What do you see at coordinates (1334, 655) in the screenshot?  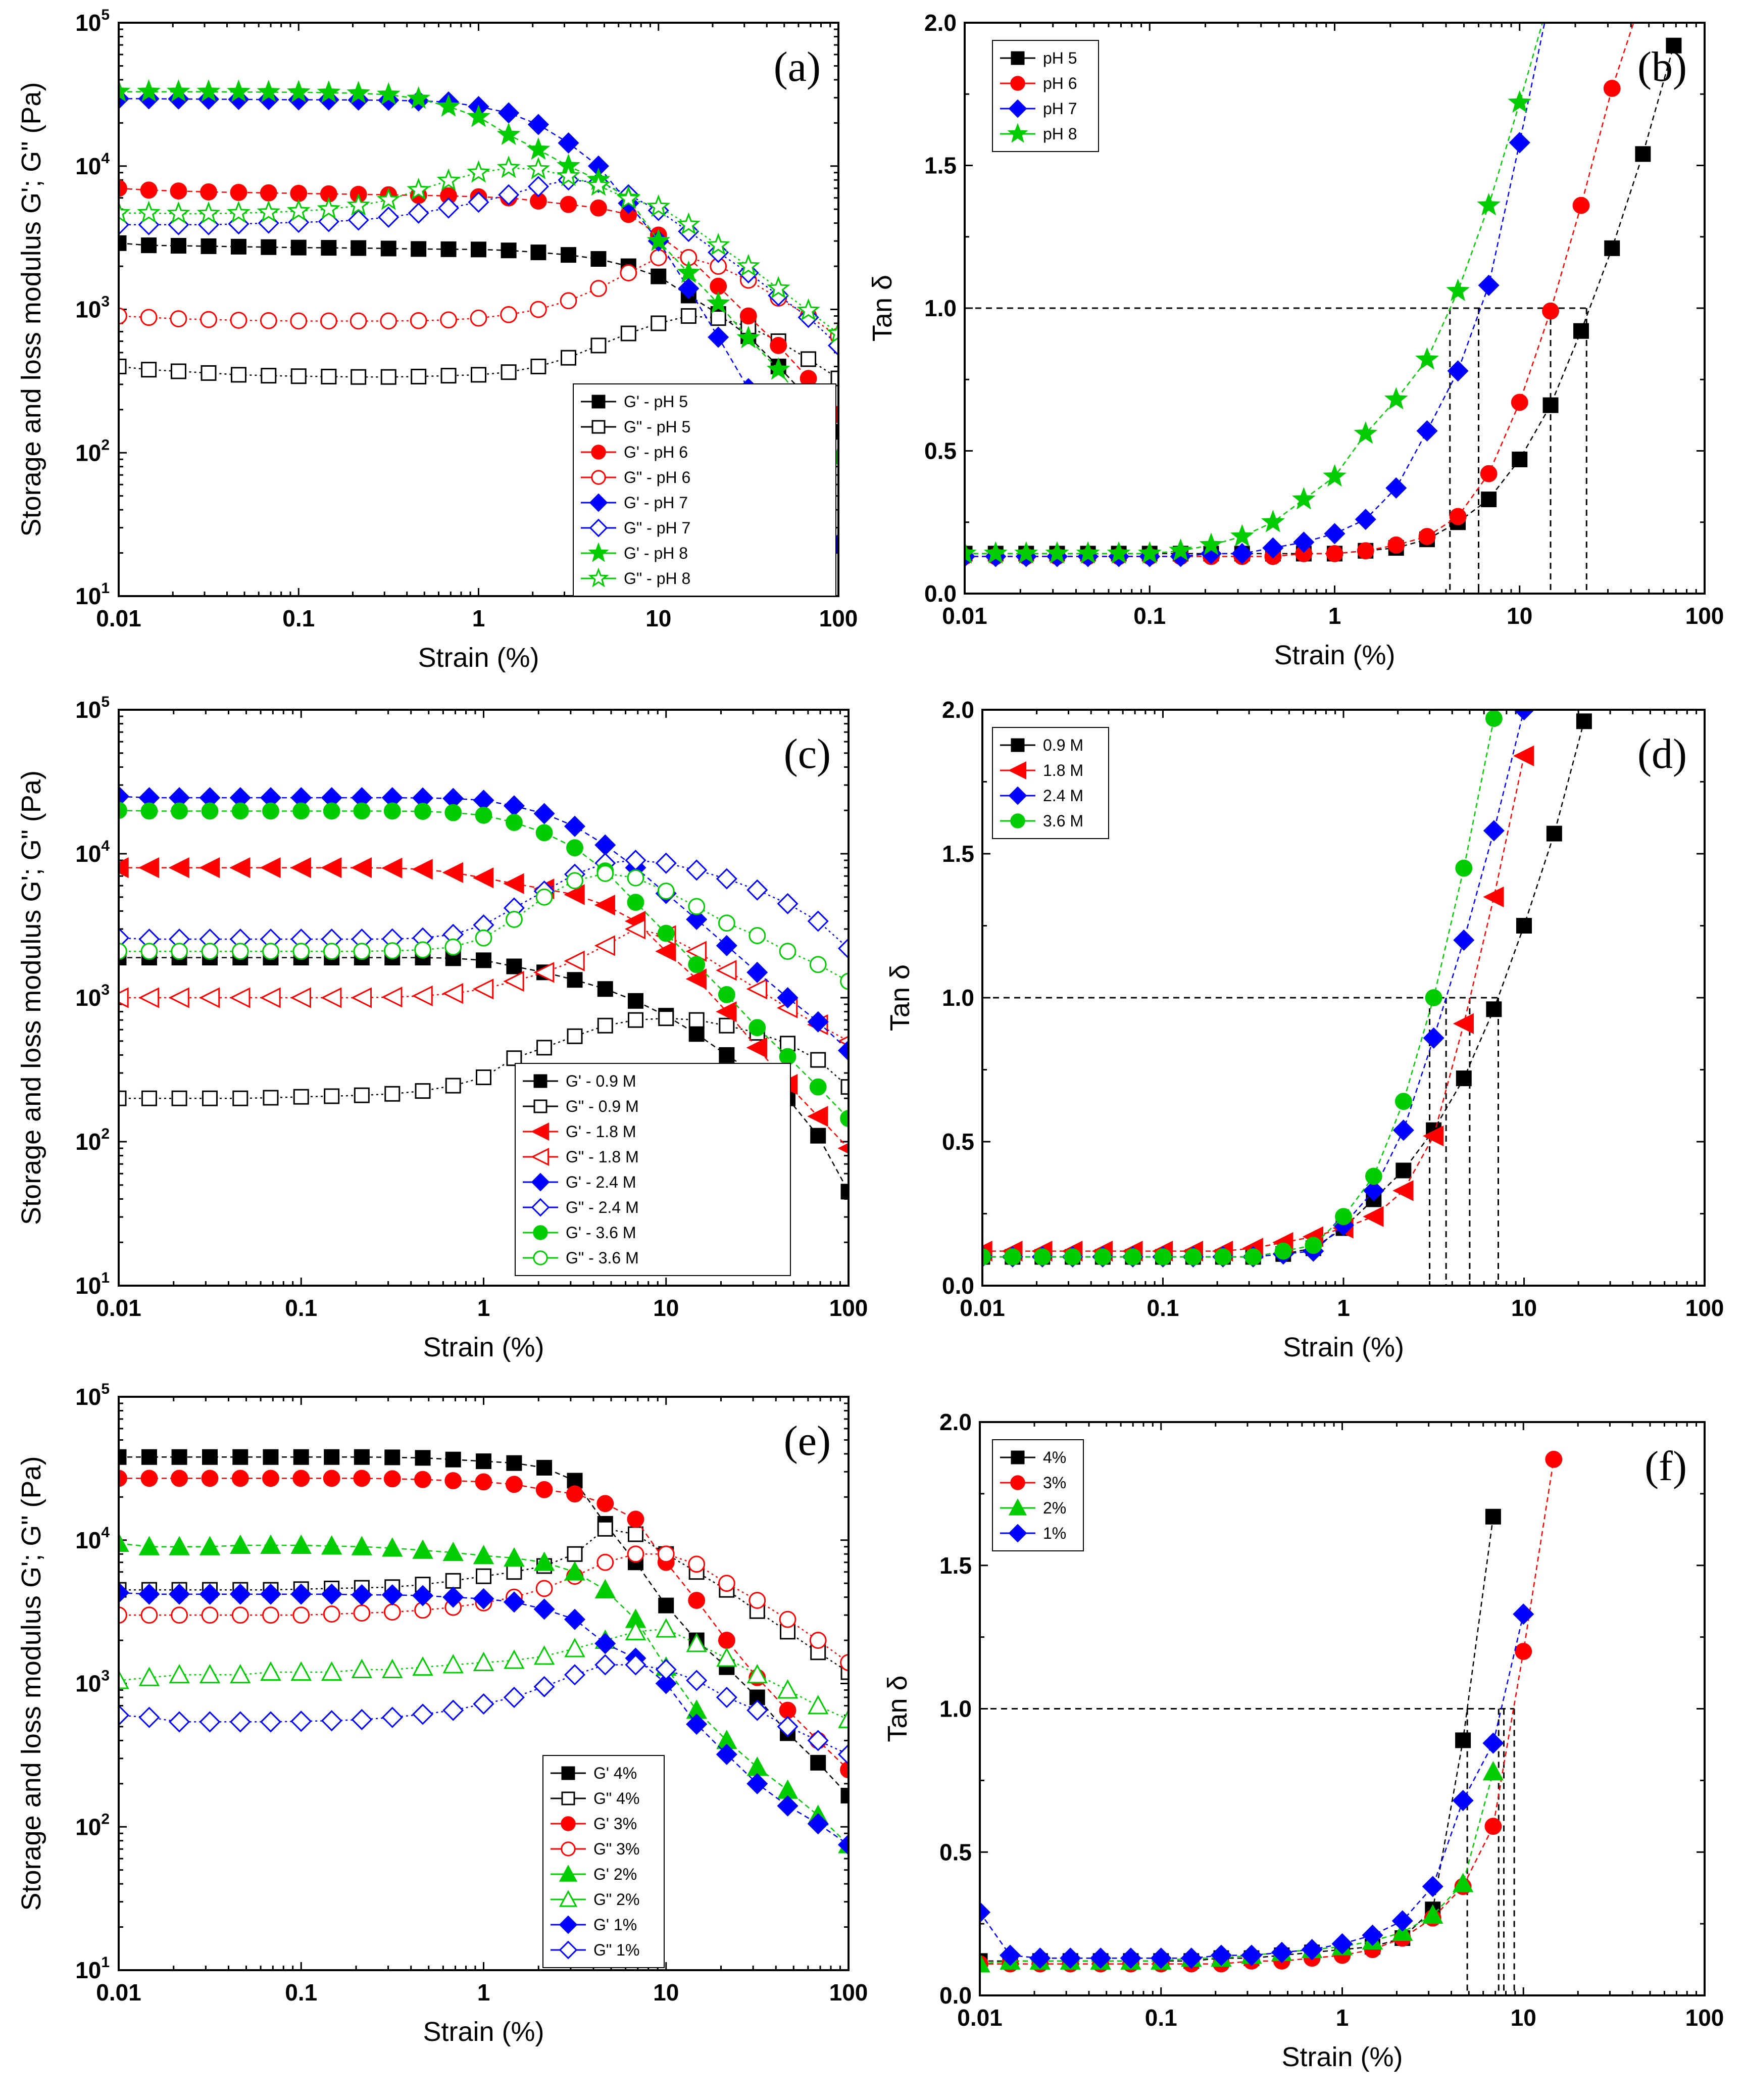 I see `x-axis-title: Strain (%)` at bounding box center [1334, 655].